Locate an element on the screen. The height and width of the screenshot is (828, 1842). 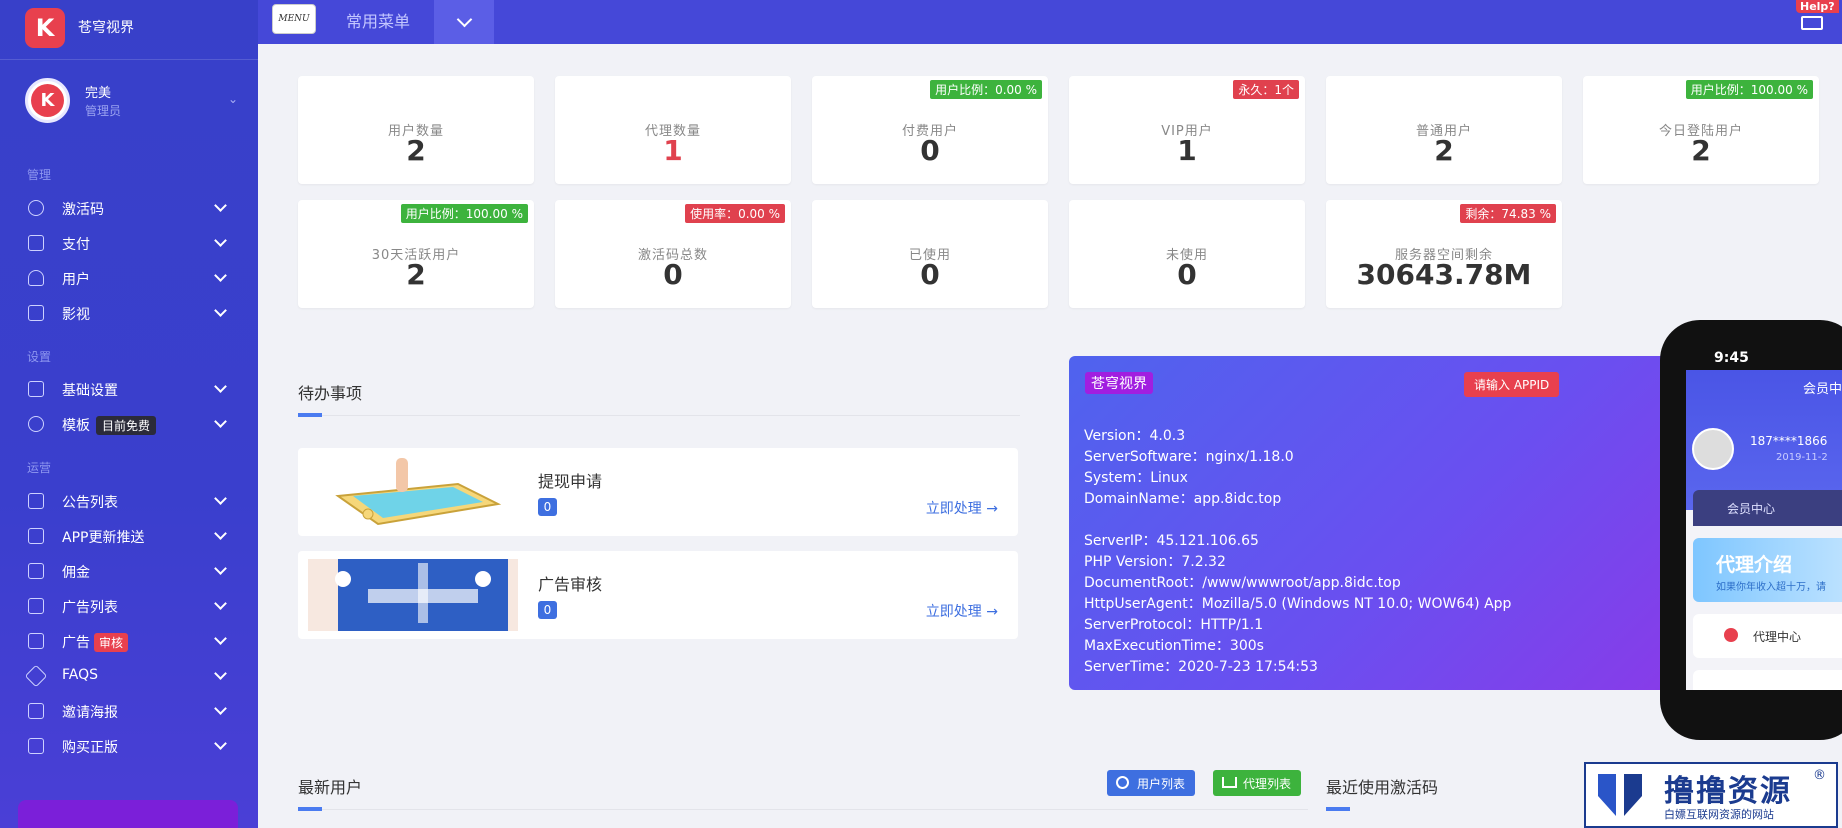
stat-label: 用户数量 is located at coordinates (415, 131).